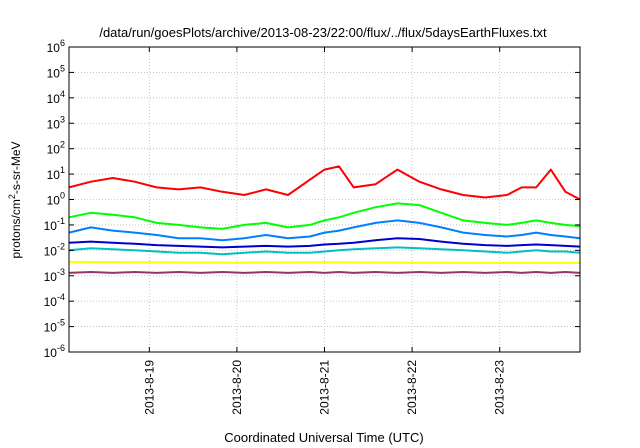  I want to click on y-tick-label: 10¹, so click(56, 173).